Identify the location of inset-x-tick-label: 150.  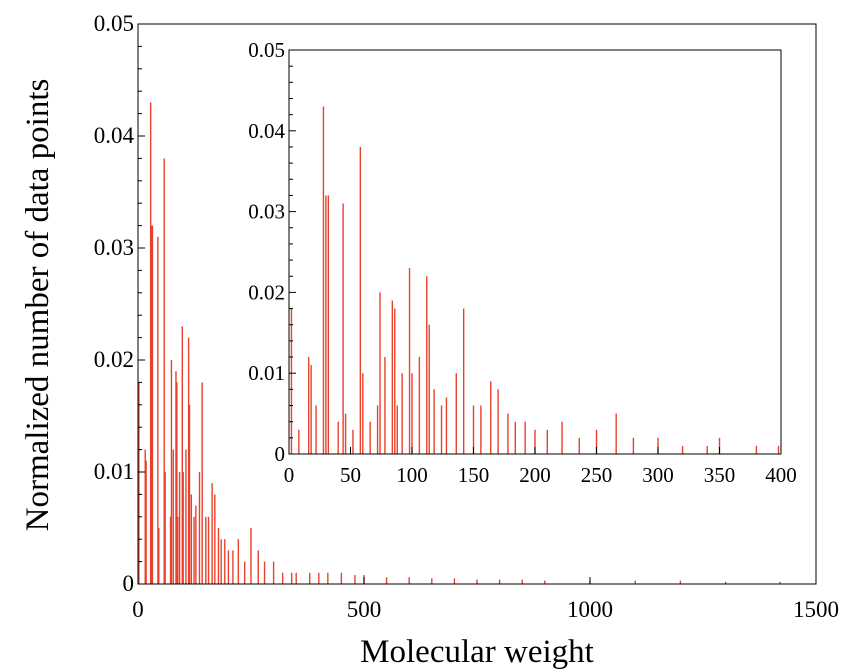
(474, 475).